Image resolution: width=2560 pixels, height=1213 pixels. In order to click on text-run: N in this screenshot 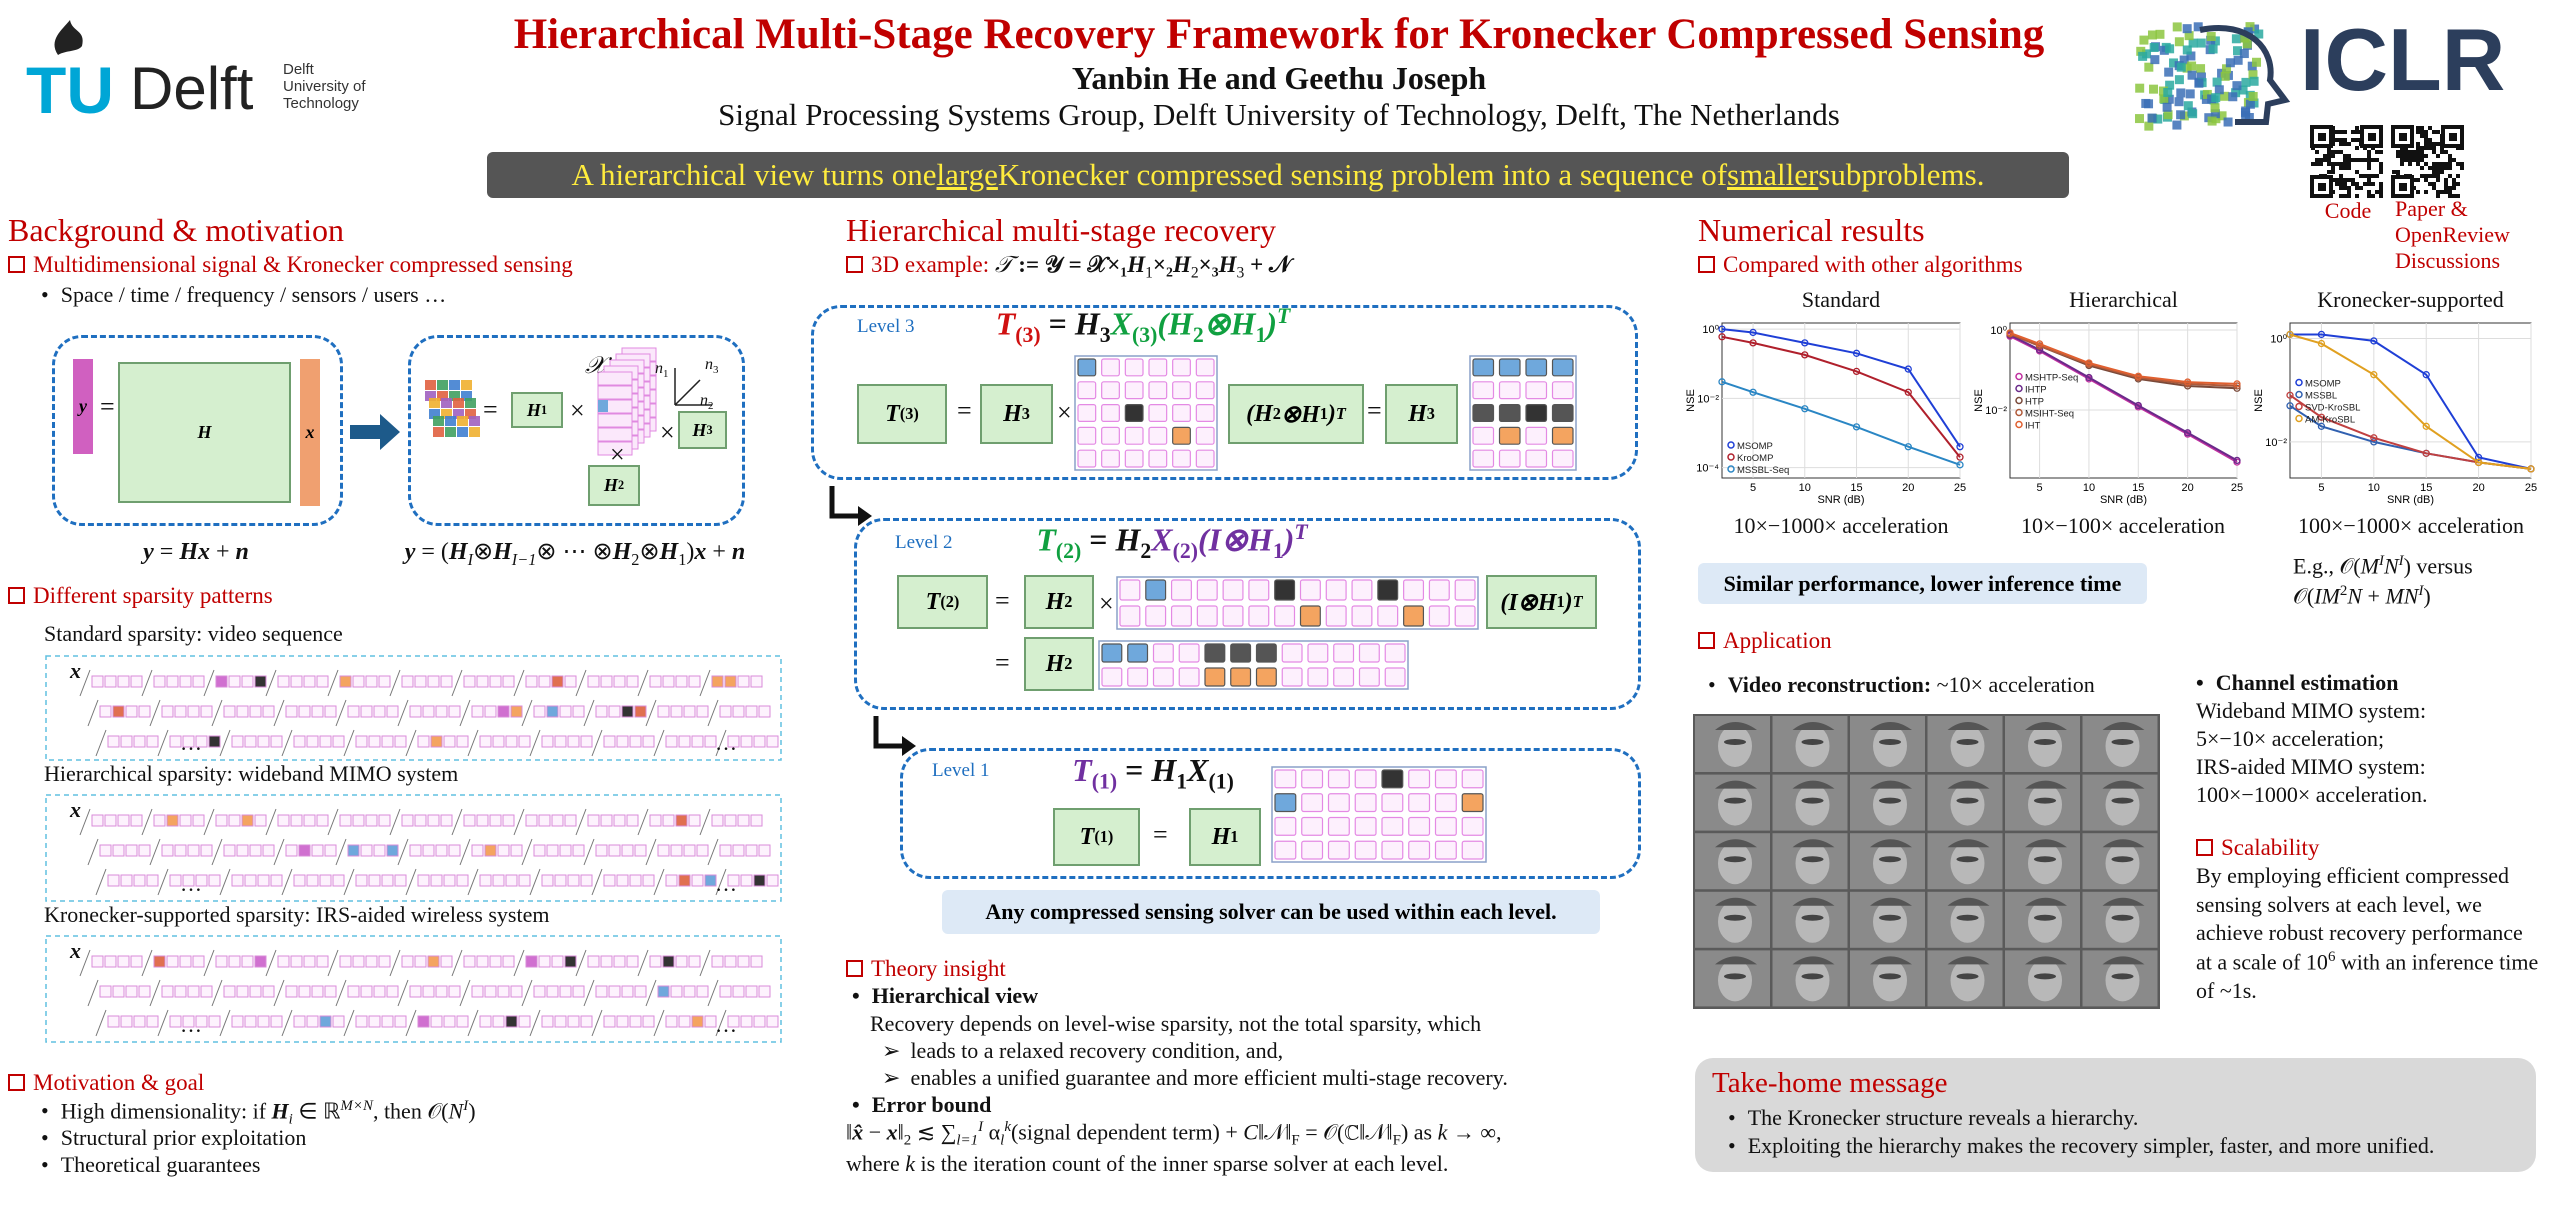, I will do `click(456, 1111)`.